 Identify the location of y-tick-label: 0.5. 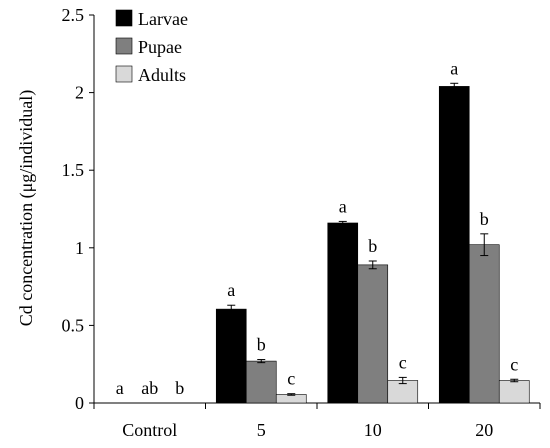
(73, 325).